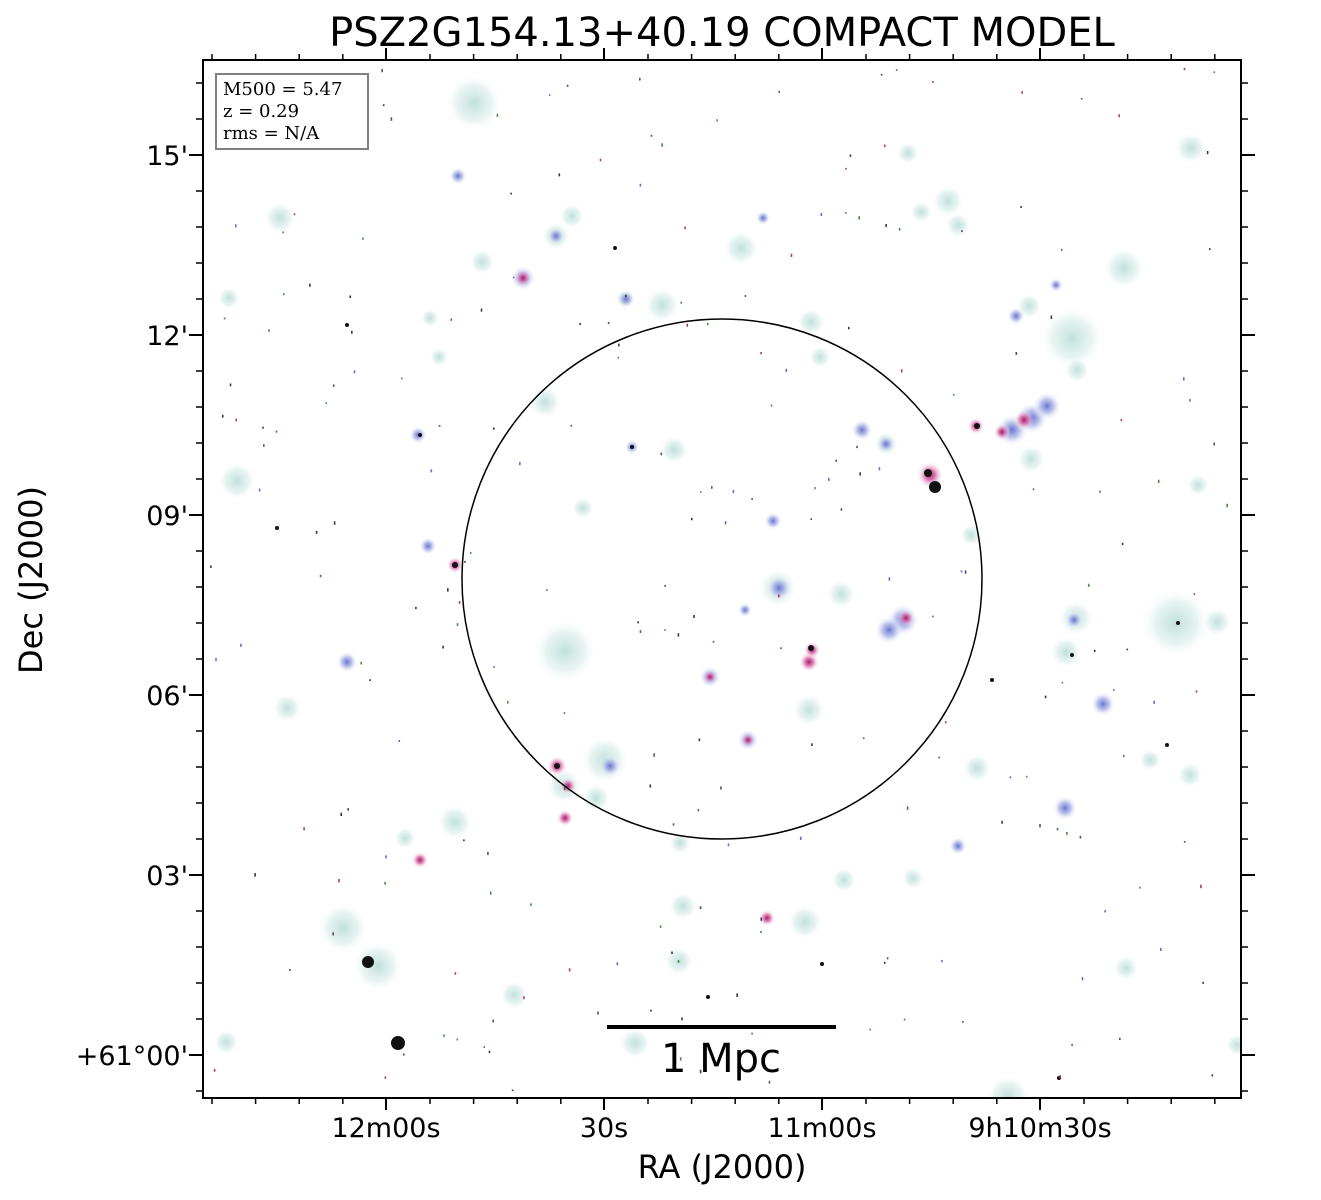  Describe the element at coordinates (261, 111) in the screenshot. I see `info-redshift: z = 0.29` at that location.